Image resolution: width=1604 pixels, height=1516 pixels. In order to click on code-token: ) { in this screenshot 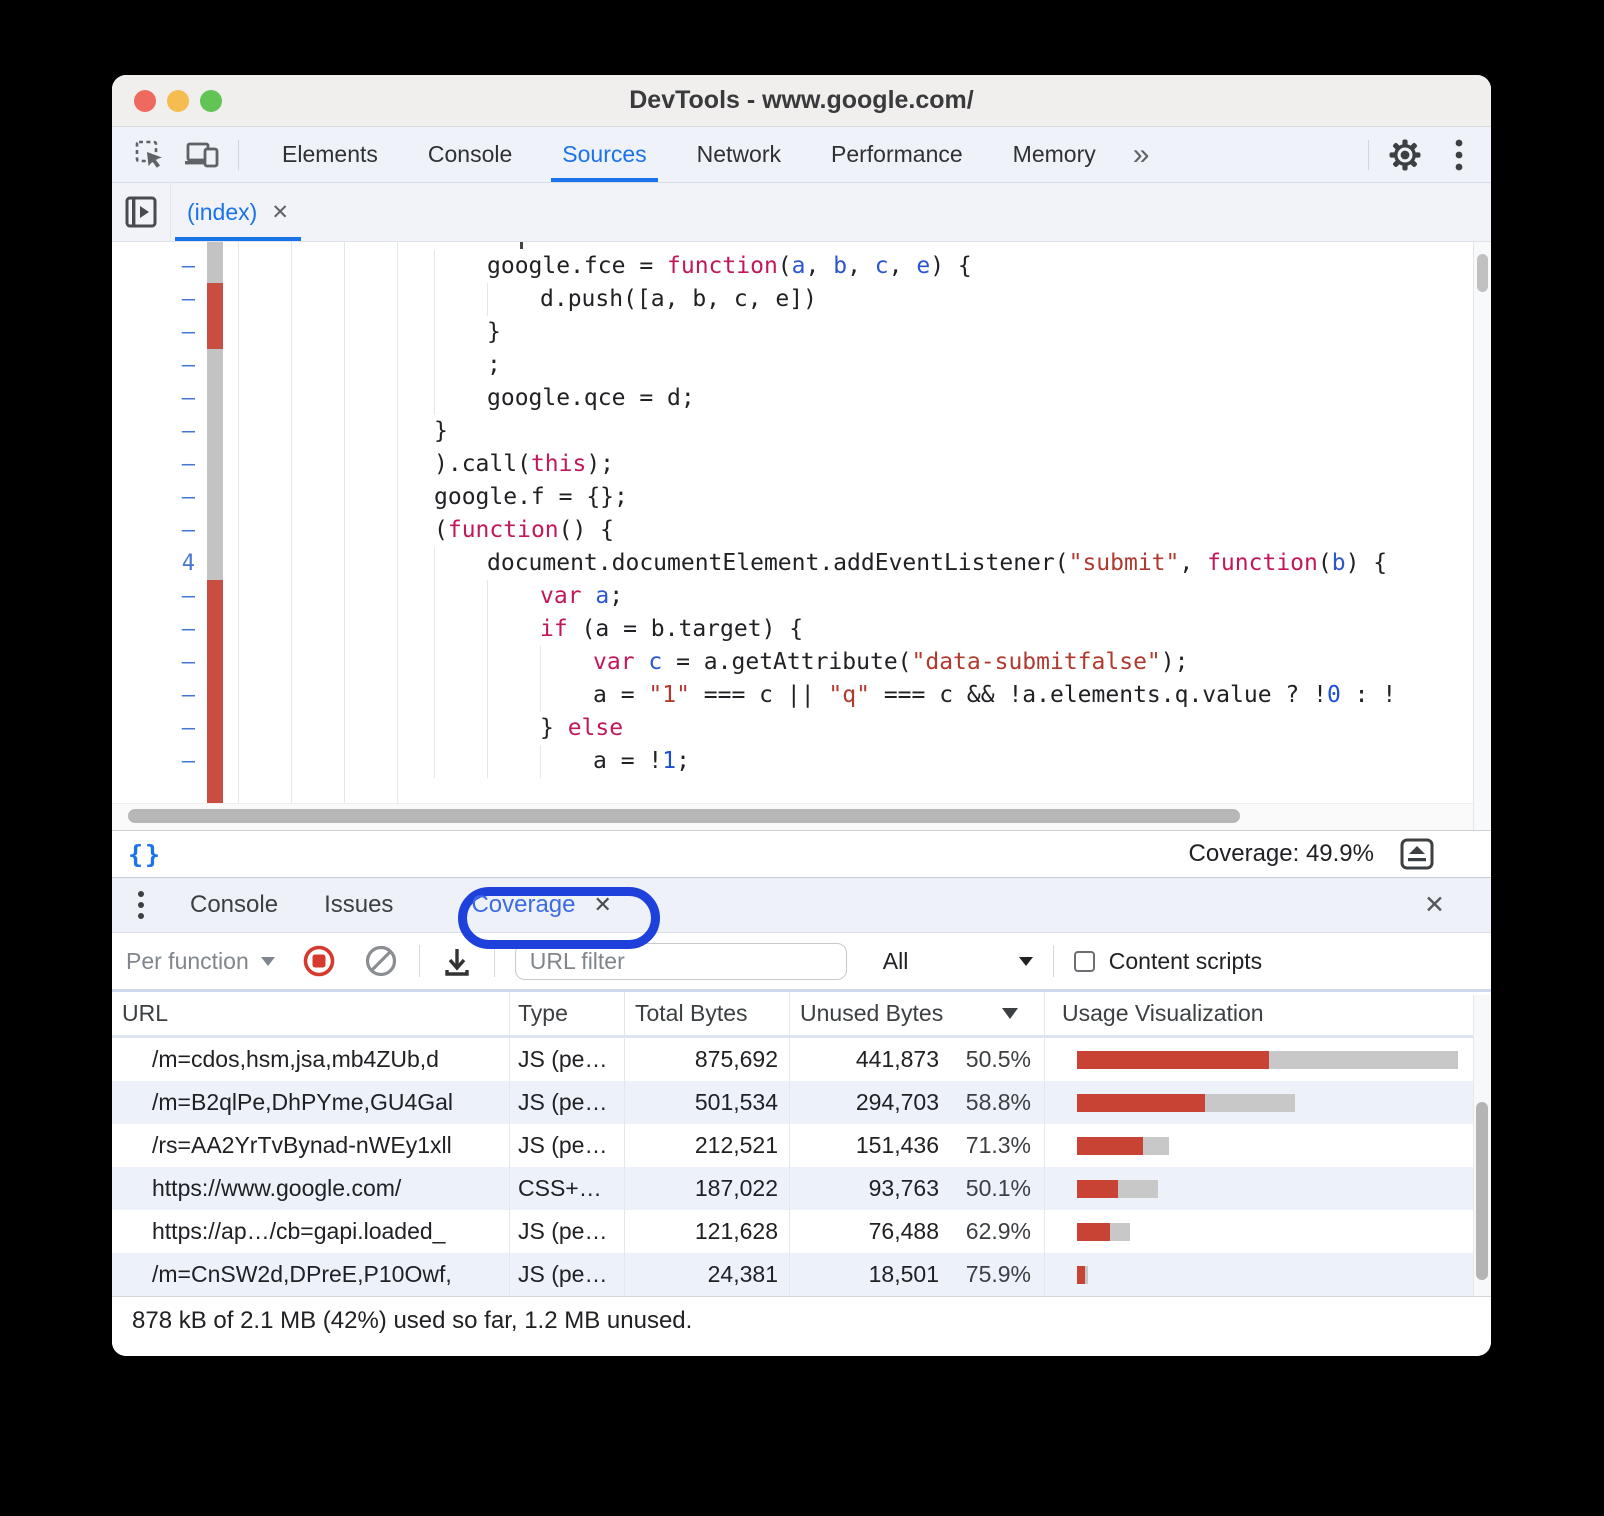, I will do `click(951, 266)`.